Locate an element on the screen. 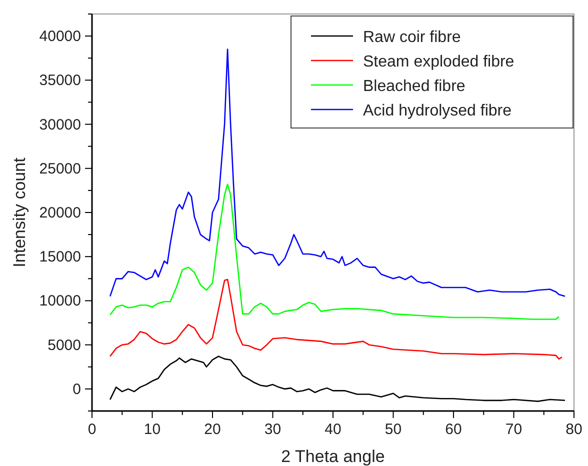 The height and width of the screenshot is (466, 588). x-tick-label: 50 is located at coordinates (393, 429).